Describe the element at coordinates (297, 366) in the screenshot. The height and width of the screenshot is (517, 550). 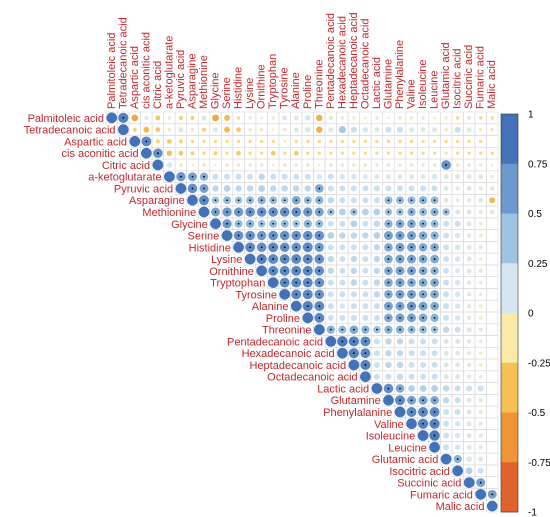
I see `row-label: Heptadecanoic acid` at that location.